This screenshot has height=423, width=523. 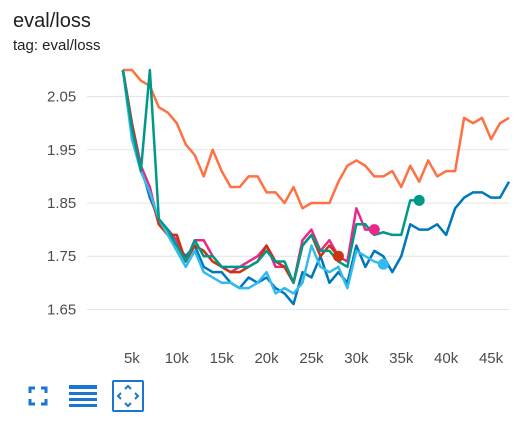 What do you see at coordinates (57, 45) in the screenshot?
I see `chart-tag: tag: eval/loss` at bounding box center [57, 45].